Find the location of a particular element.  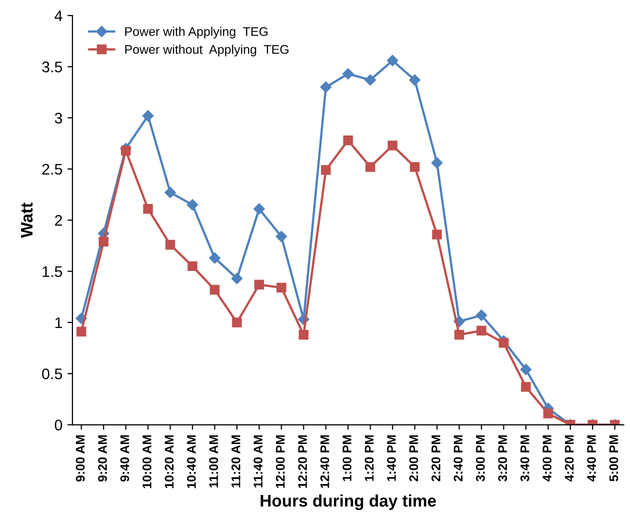

x-tick-label: 2:40 PM is located at coordinates (458, 458).